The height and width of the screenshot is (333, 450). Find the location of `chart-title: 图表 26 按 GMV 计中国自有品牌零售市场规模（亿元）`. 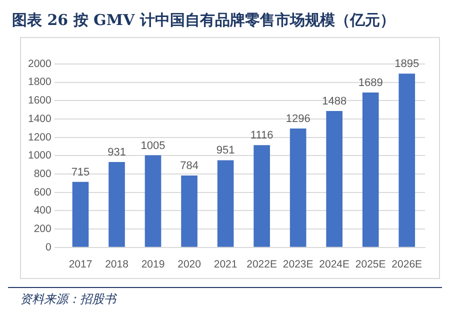

chart-title: 图表 26 按 GMV 计中国自有品牌零售市场规模（亿元） is located at coordinates (203, 20).